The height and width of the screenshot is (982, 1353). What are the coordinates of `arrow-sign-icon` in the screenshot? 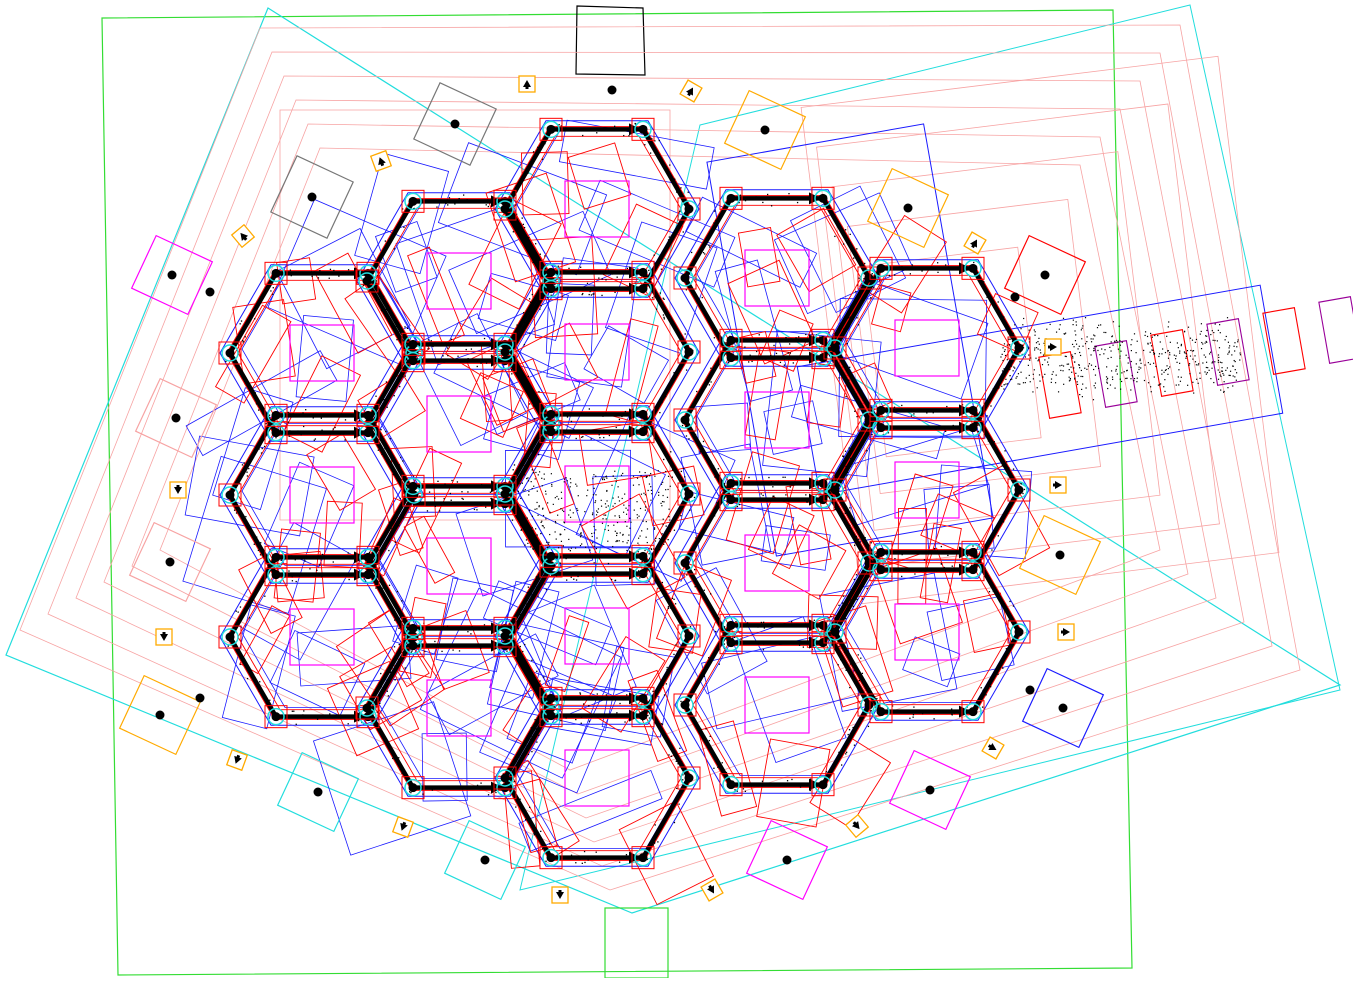 It's located at (975, 243).